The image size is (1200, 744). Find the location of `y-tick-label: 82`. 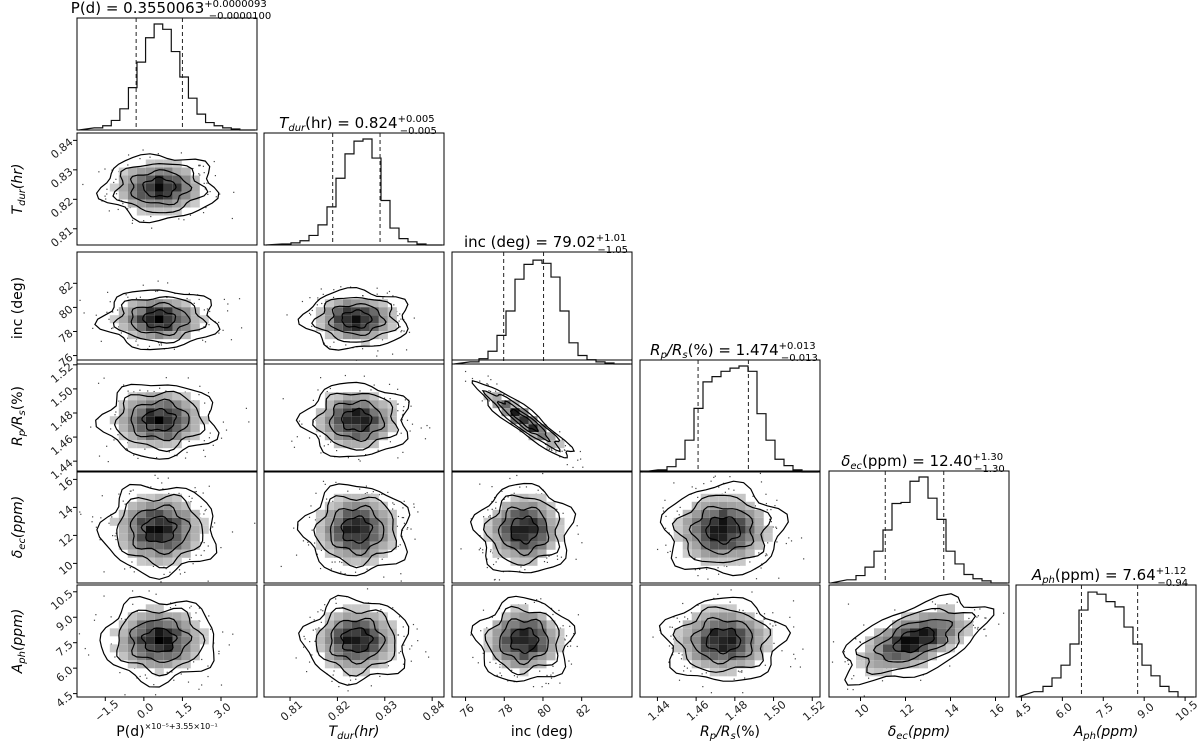

y-tick-label: 82 is located at coordinates (65, 288).